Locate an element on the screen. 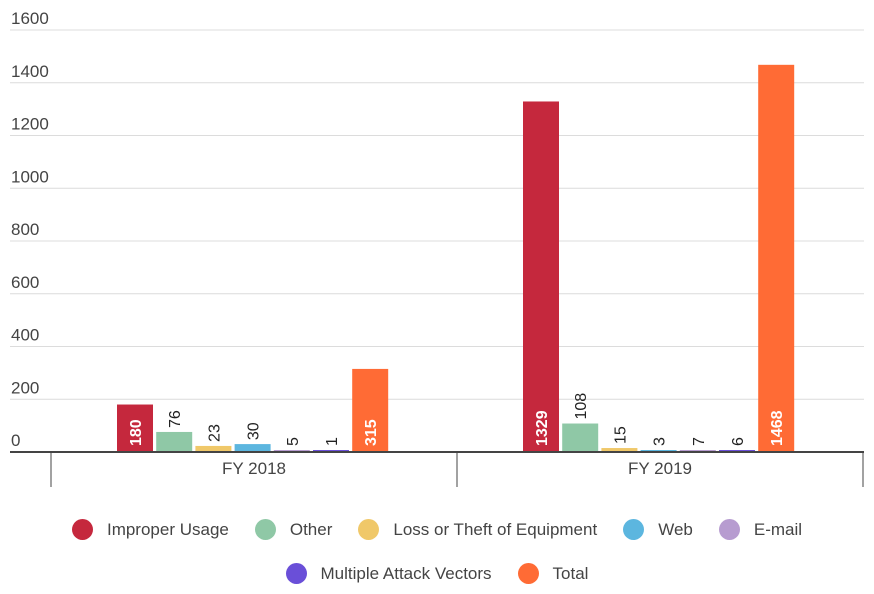 This screenshot has width=874, height=594. bar-data-label: 30 is located at coordinates (254, 431).